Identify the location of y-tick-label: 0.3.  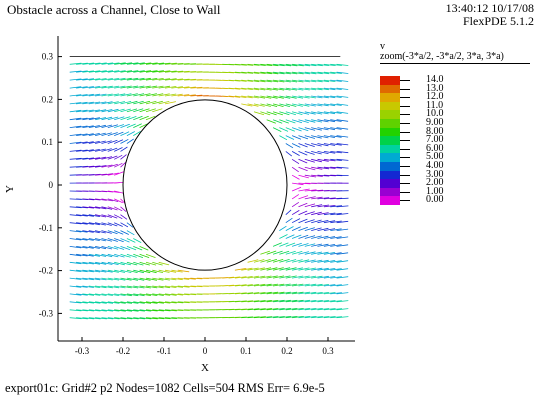
(48, 57).